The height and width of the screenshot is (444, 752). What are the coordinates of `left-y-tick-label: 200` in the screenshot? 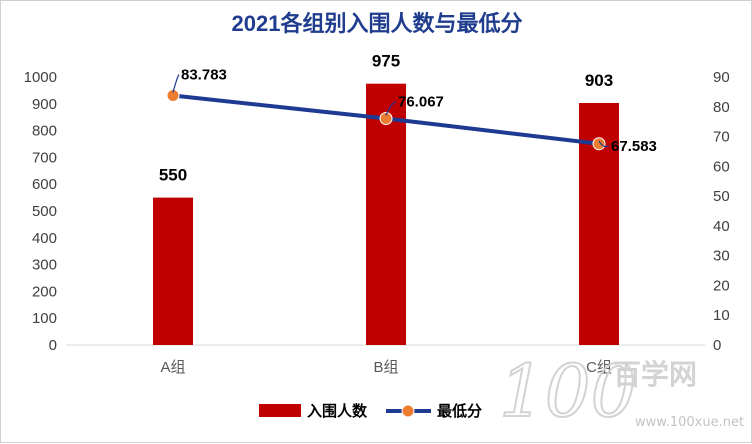 It's located at (44, 291).